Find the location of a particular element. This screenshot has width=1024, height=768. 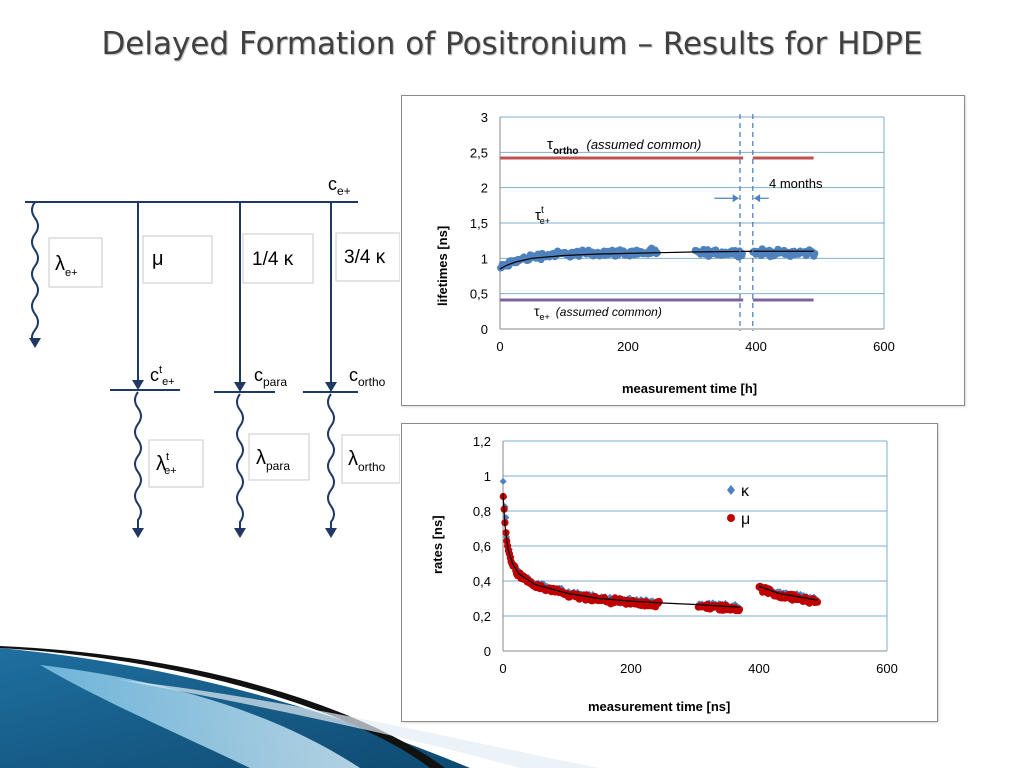

wavy-decay-ortho is located at coordinates (331, 461).